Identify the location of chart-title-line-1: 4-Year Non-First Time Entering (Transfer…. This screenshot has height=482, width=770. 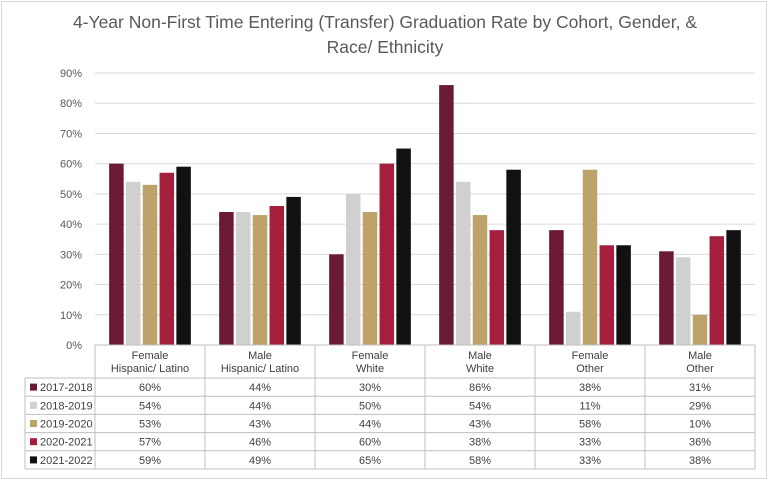
(385, 22).